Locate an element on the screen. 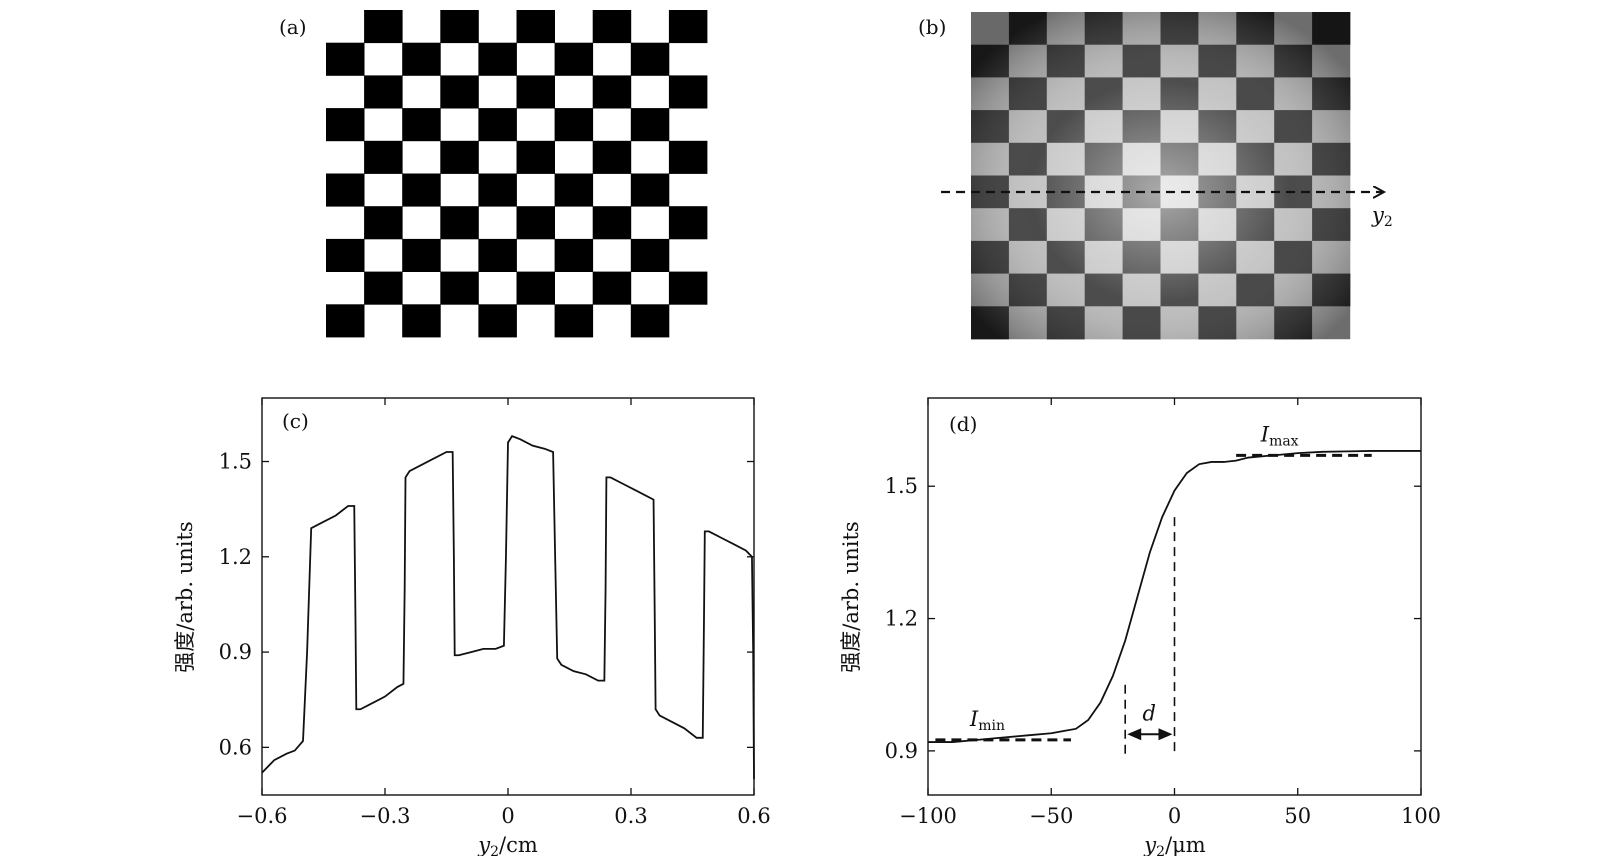 The width and height of the screenshot is (1600, 856). imax-label: Imax is located at coordinates (1279, 435).